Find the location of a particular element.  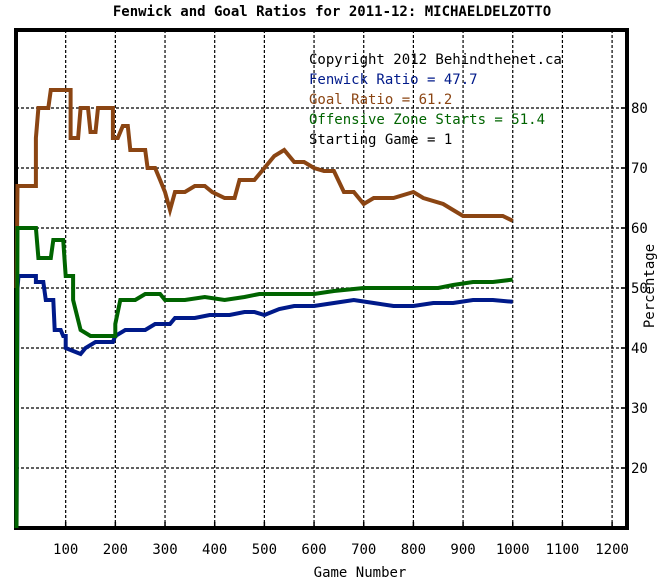

y-tick-label: 30 is located at coordinates (639, 409).